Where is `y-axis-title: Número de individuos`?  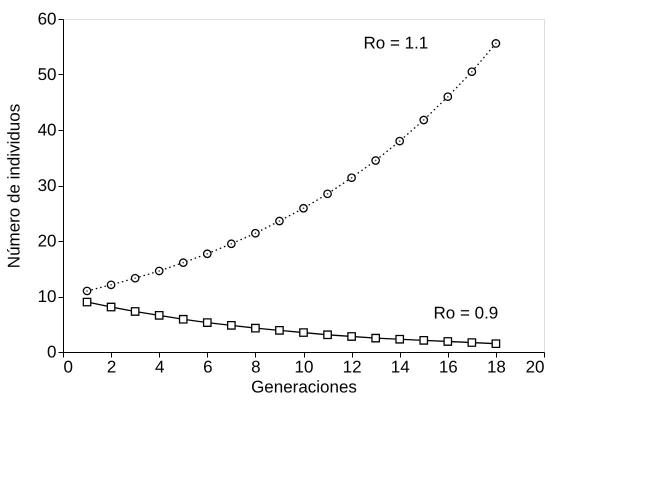 y-axis-title: Número de individuos is located at coordinates (14, 186).